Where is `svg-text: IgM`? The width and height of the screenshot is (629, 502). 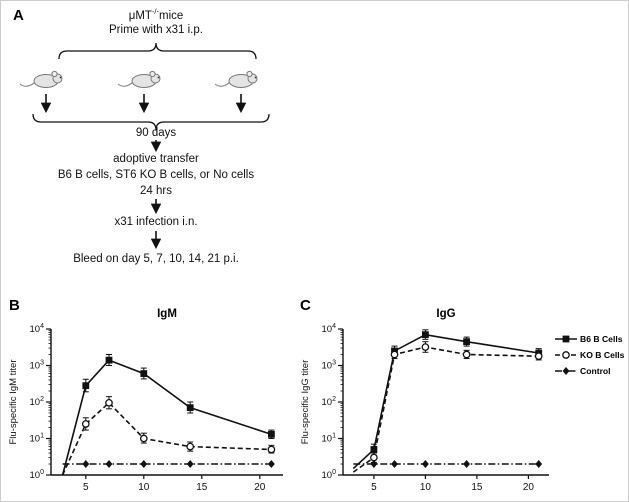
svg-text: IgM is located at coordinates (167, 314).